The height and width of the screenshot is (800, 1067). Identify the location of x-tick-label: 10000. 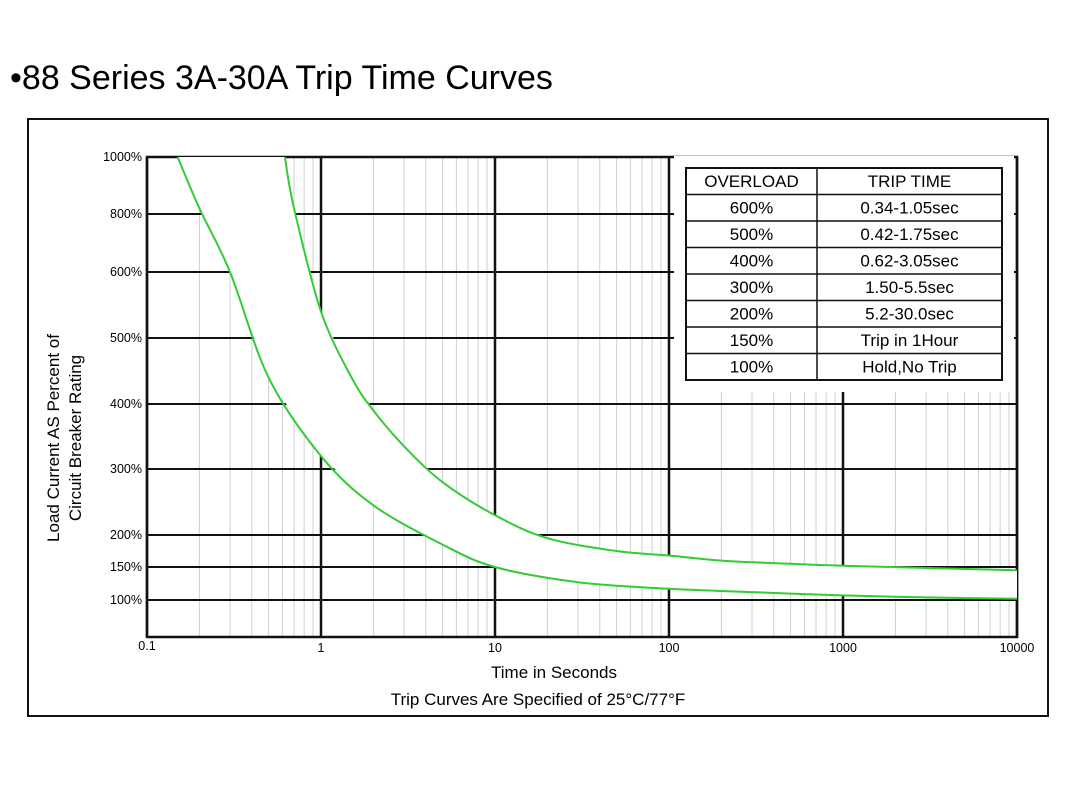
(1017, 648).